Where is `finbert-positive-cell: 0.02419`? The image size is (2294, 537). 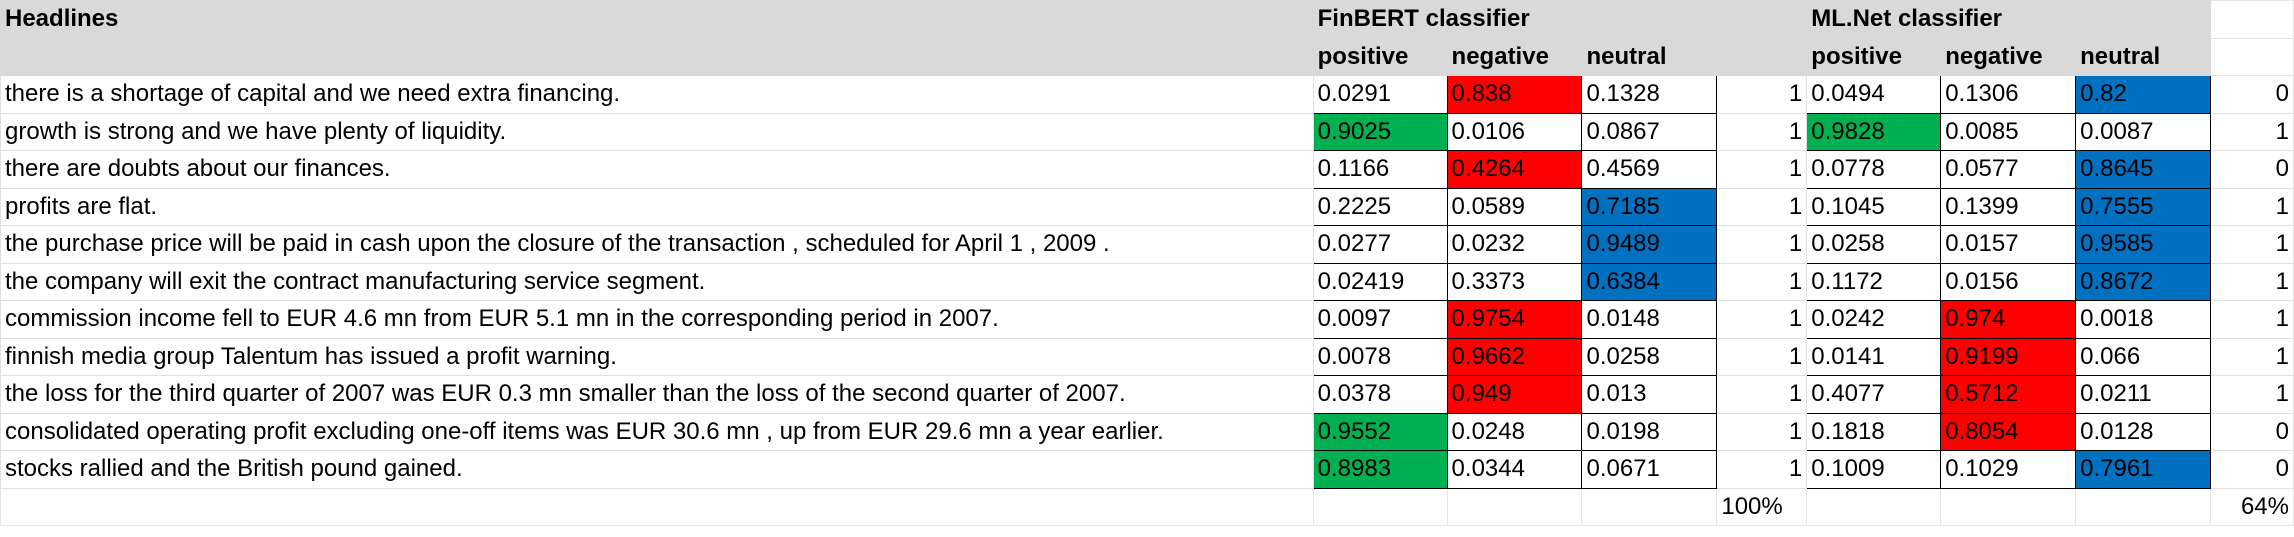
finbert-positive-cell: 0.02419 is located at coordinates (1380, 281).